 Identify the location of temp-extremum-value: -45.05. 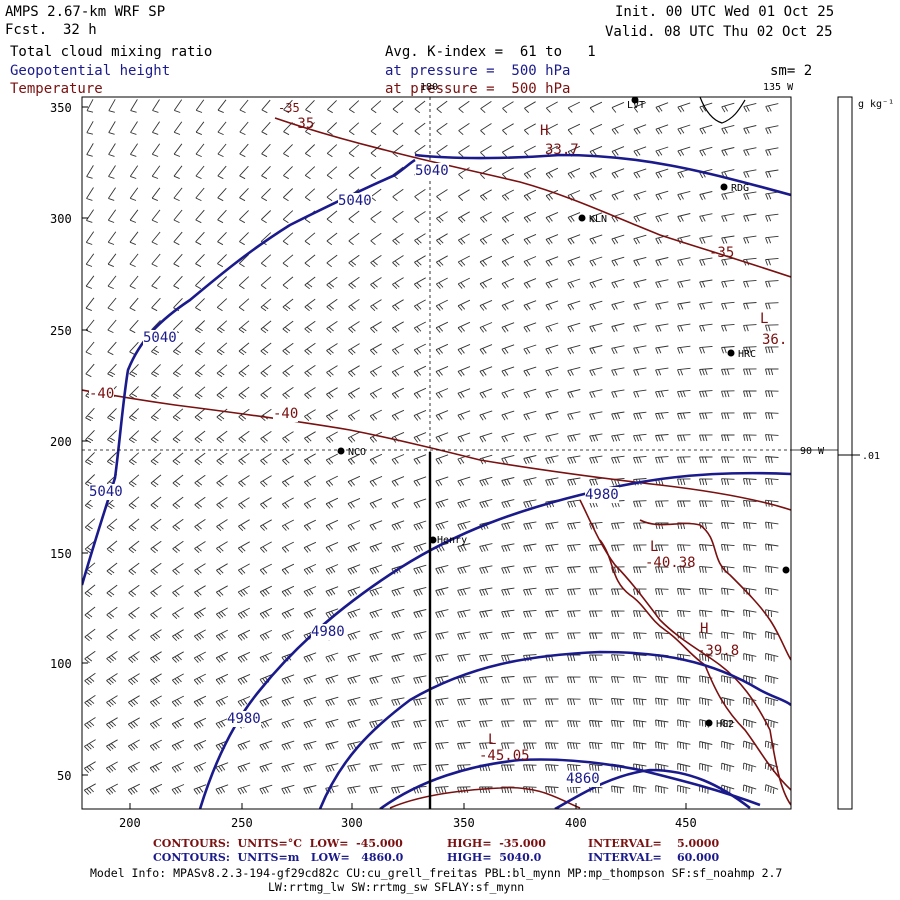
(504, 756).